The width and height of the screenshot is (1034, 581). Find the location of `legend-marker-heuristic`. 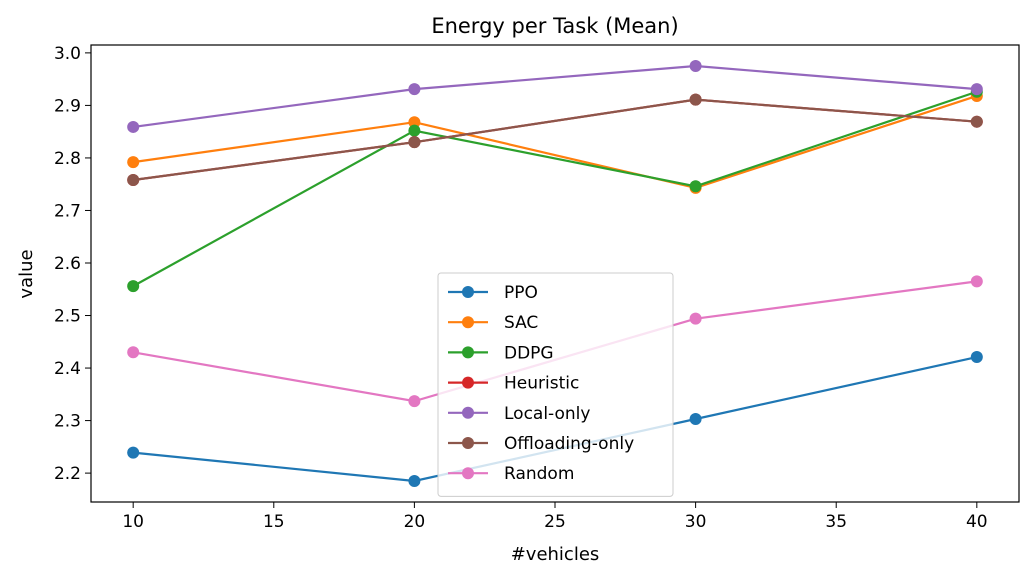

legend-marker-heuristic is located at coordinates (468, 382).